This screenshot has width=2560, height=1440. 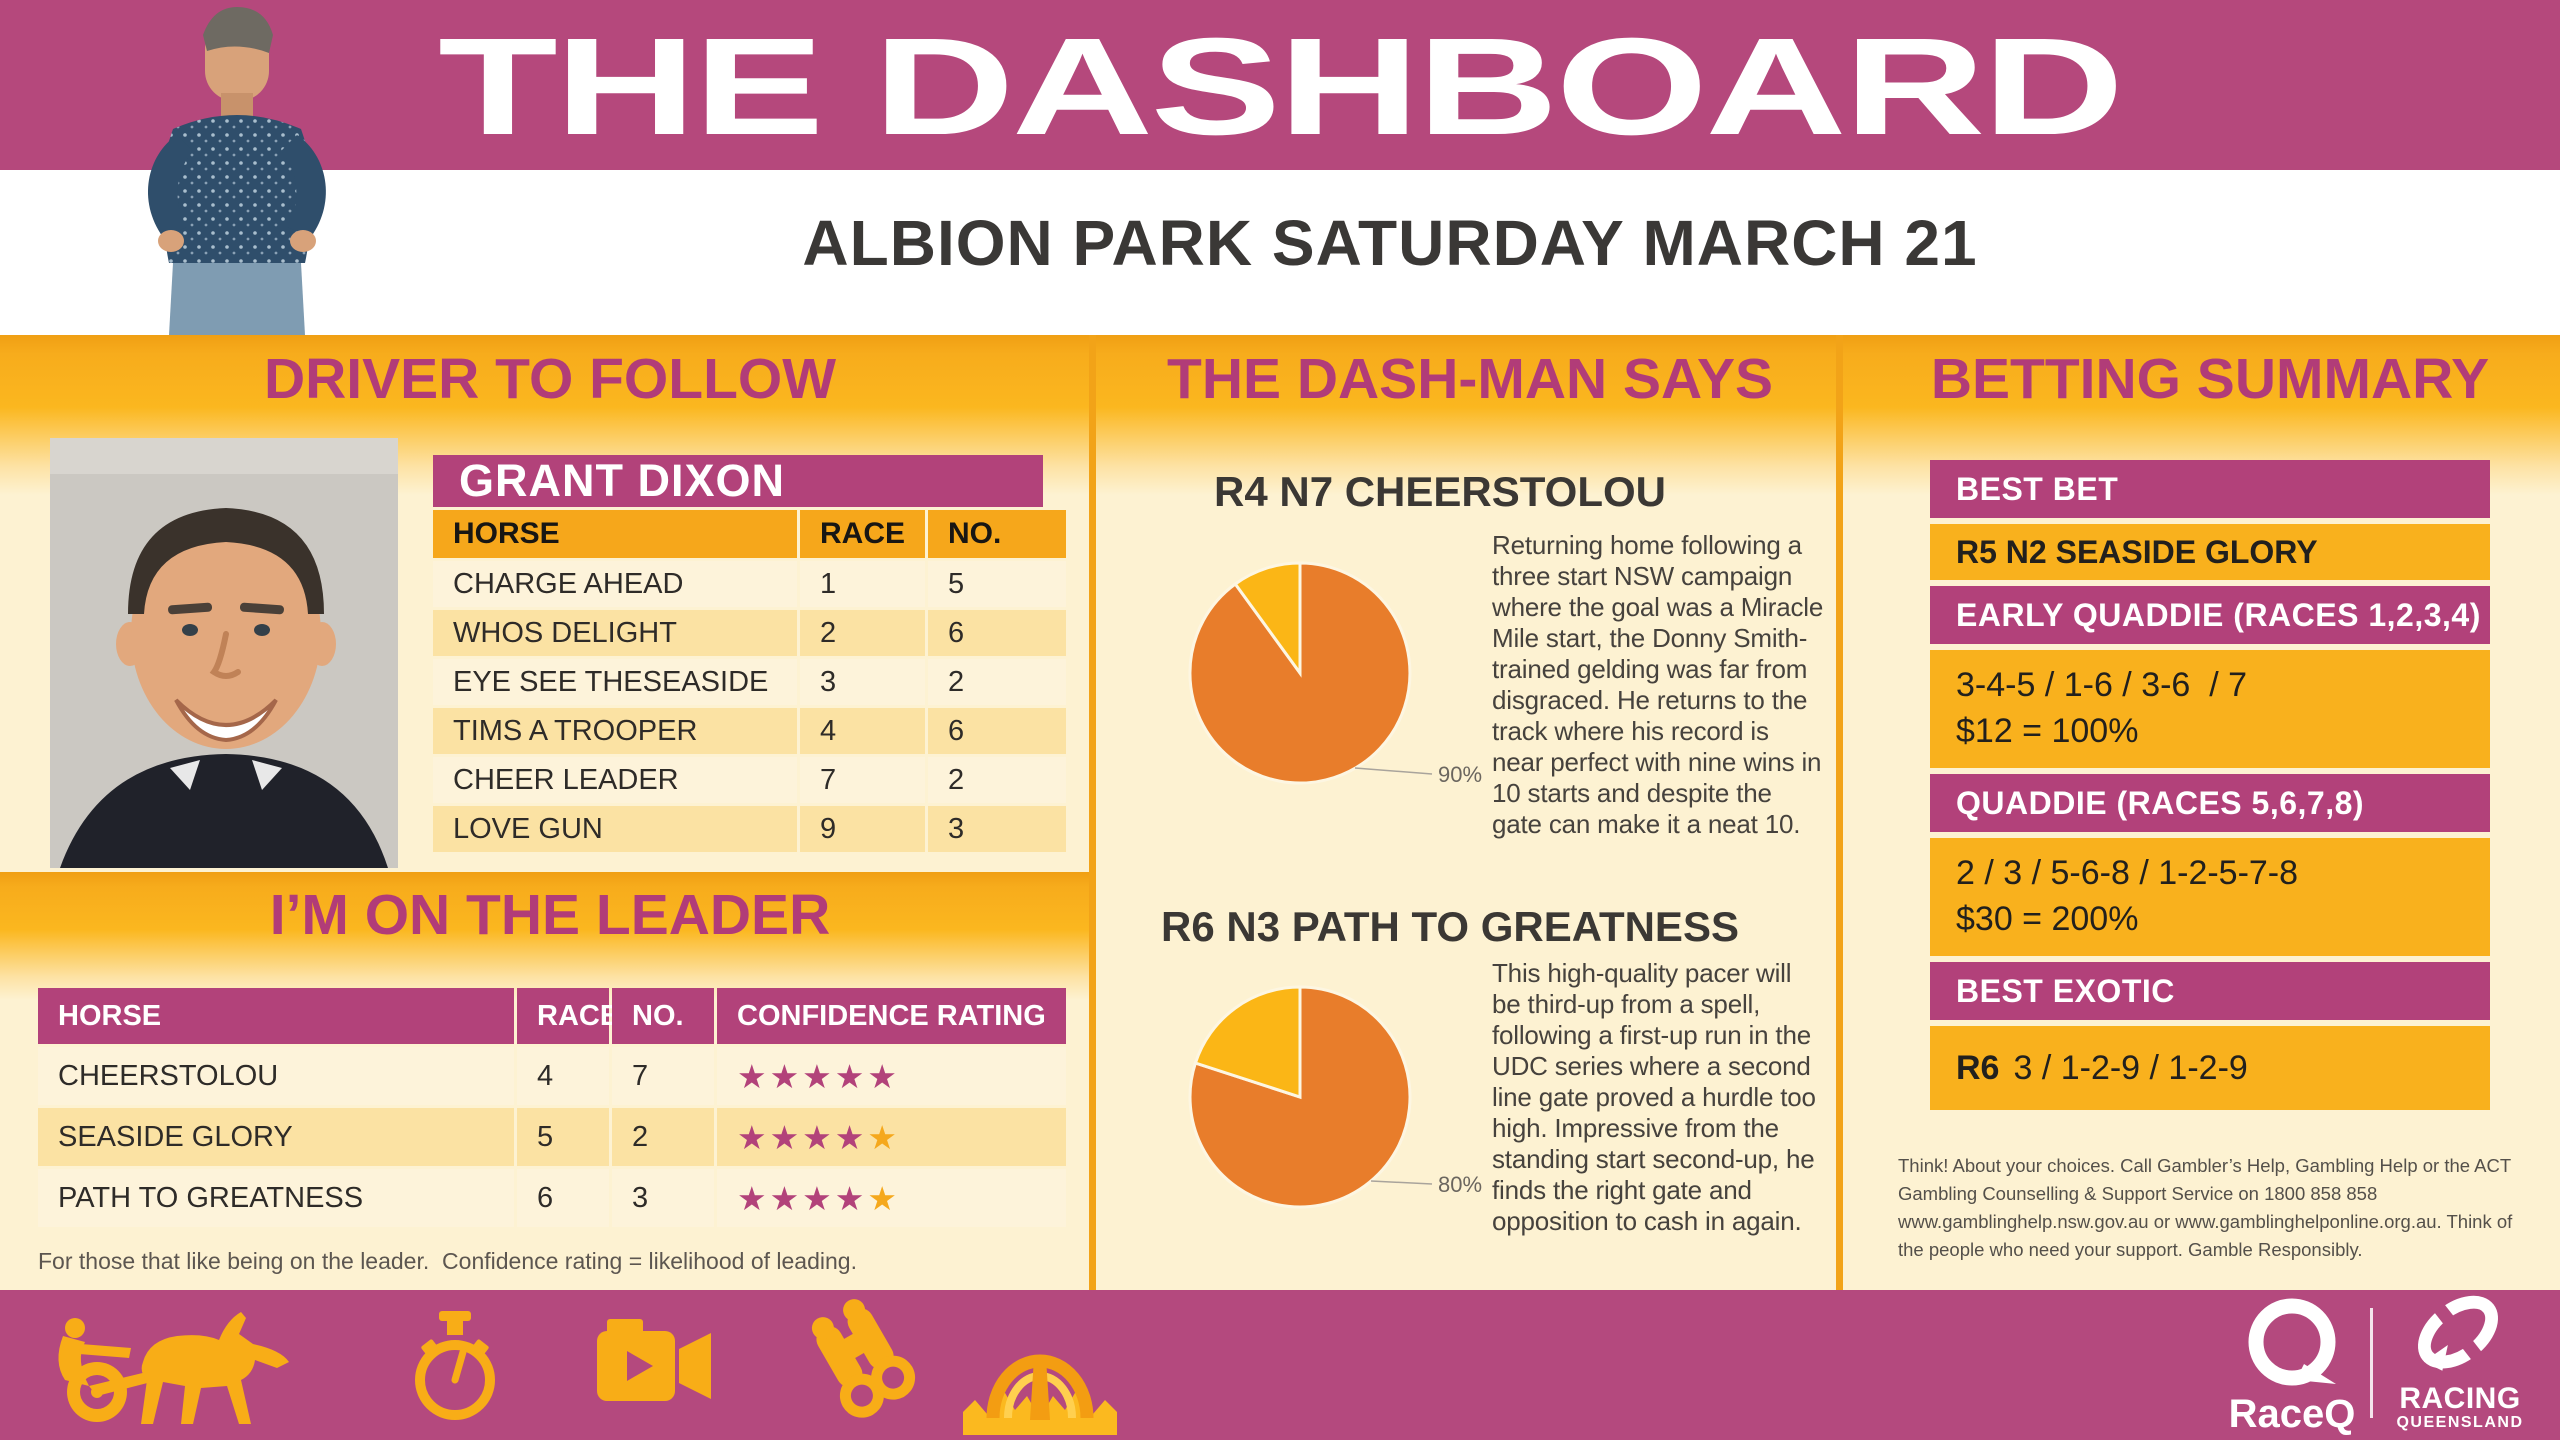 What do you see at coordinates (663, 1076) in the screenshot?
I see `no-cell: 7` at bounding box center [663, 1076].